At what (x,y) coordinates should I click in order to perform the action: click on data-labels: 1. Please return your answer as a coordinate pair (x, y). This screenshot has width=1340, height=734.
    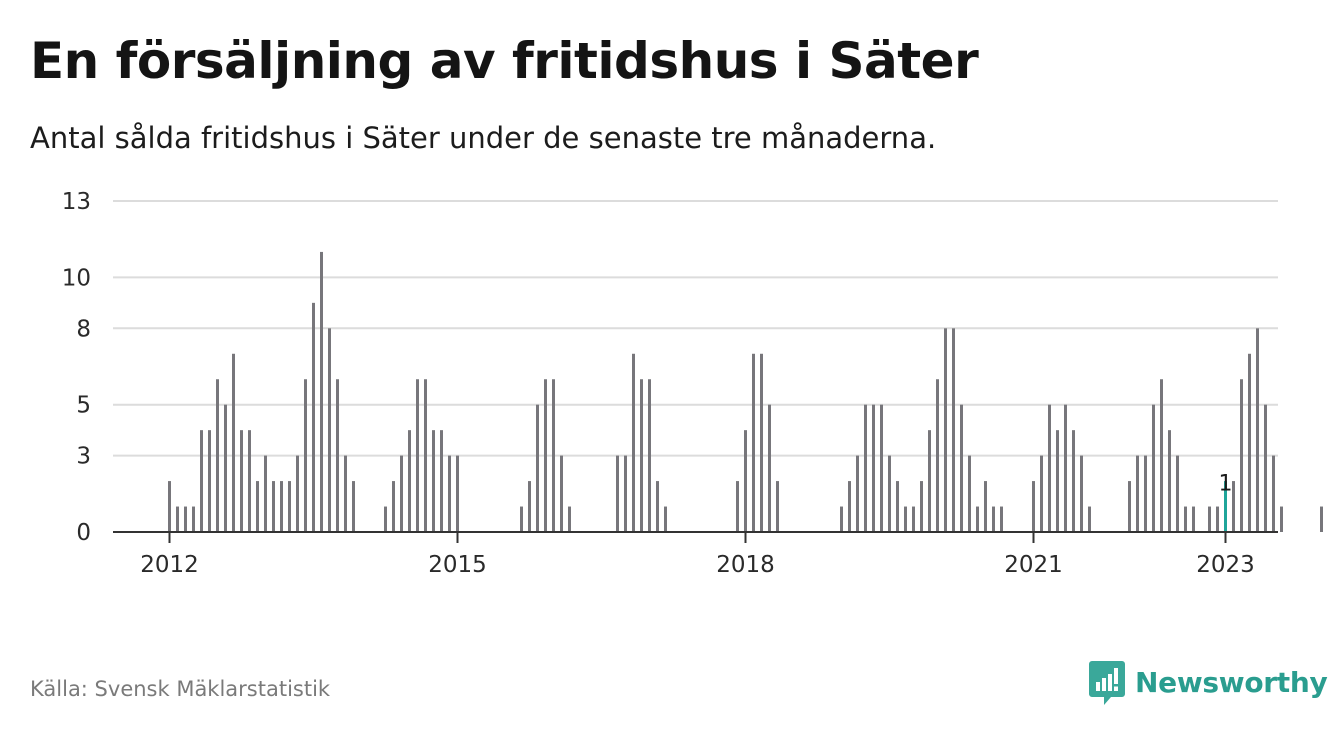
    Looking at the image, I should click on (1226, 484).